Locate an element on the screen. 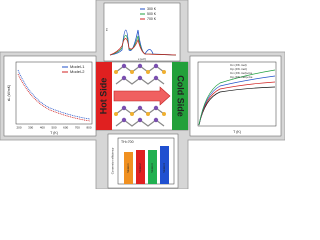  legend-label: 500 K is located at coordinates (152, 14).